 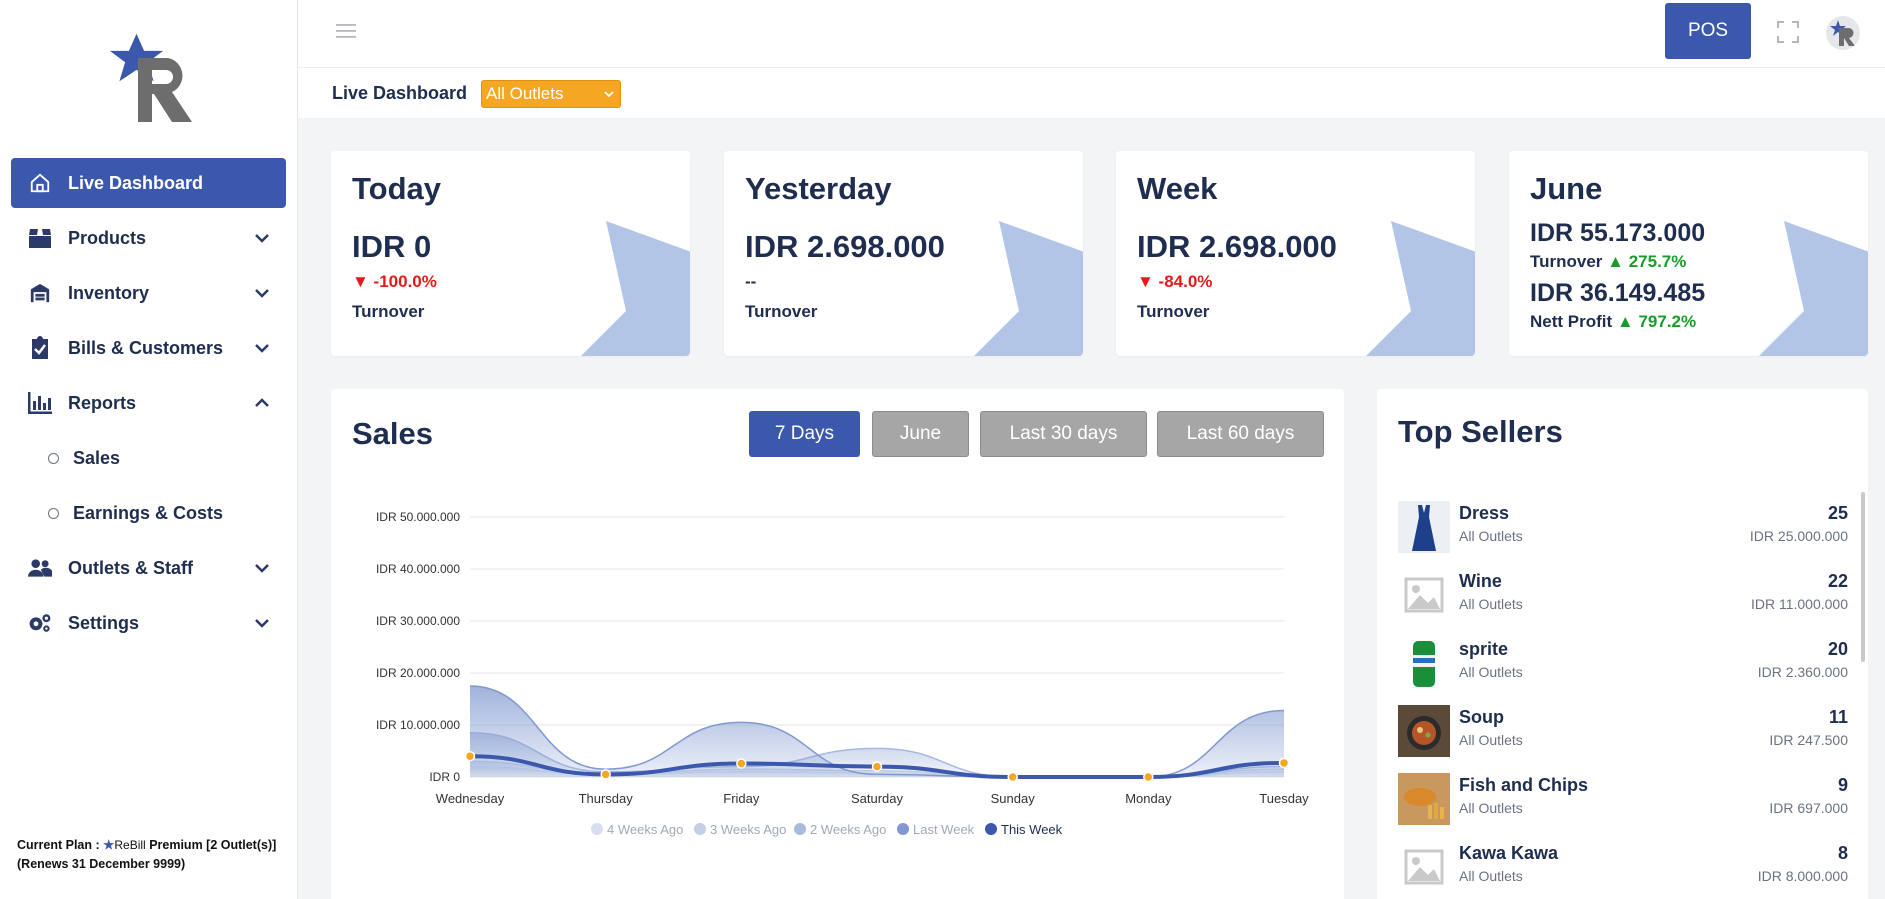 I want to click on chevron-up-icon, so click(x=262, y=402).